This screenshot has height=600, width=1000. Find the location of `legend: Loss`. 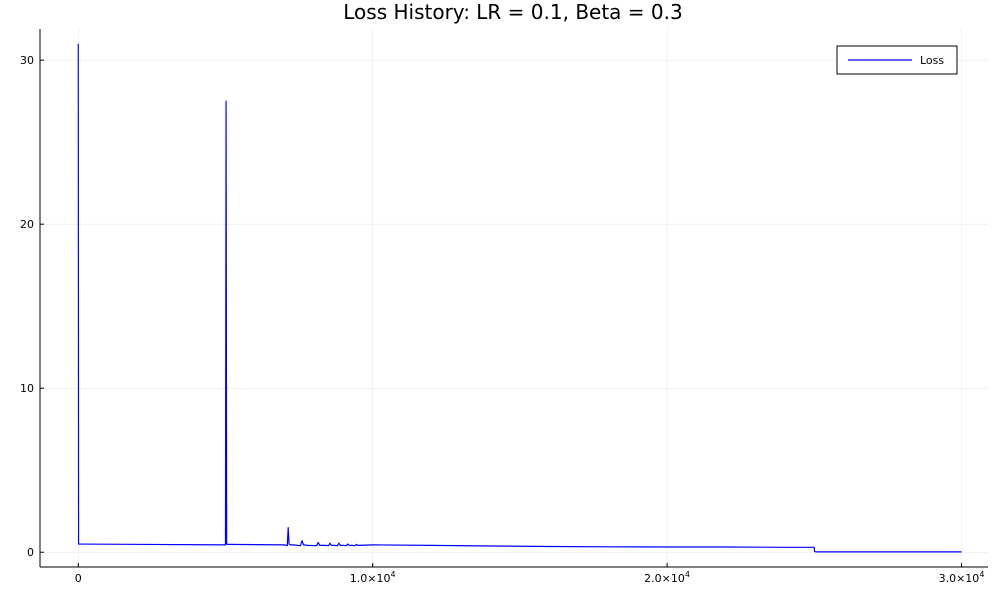

legend: Loss is located at coordinates (897, 60).